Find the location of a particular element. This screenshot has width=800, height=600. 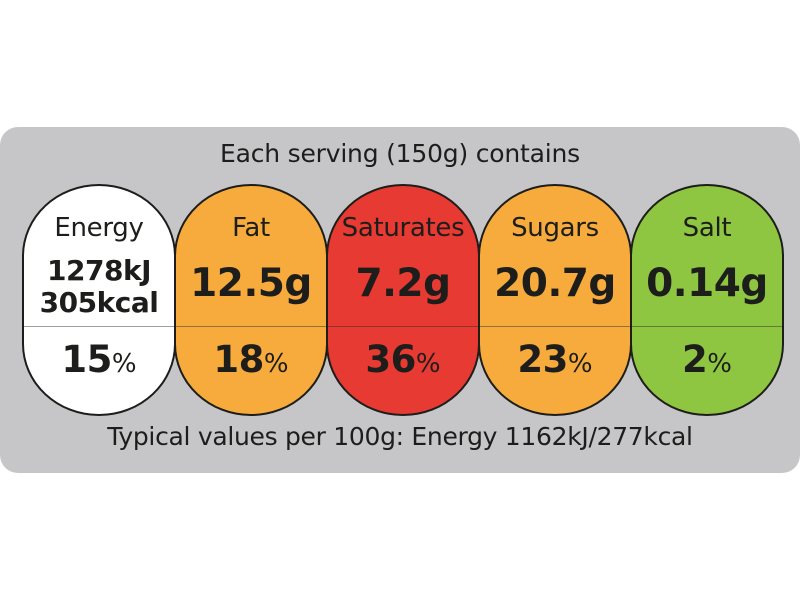

nutrient-pill-saturates: Saturates 7.2g 36% is located at coordinates (403, 300).